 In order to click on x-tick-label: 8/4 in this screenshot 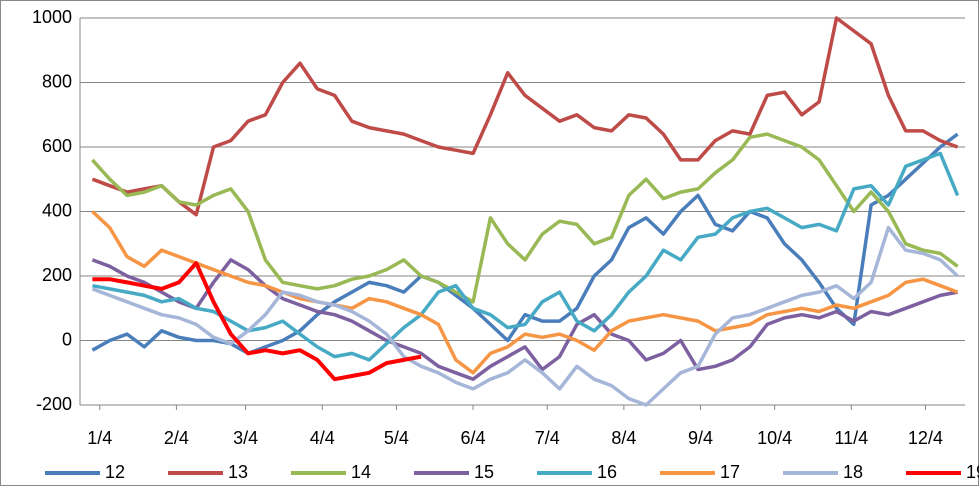, I will do `click(623, 438)`.